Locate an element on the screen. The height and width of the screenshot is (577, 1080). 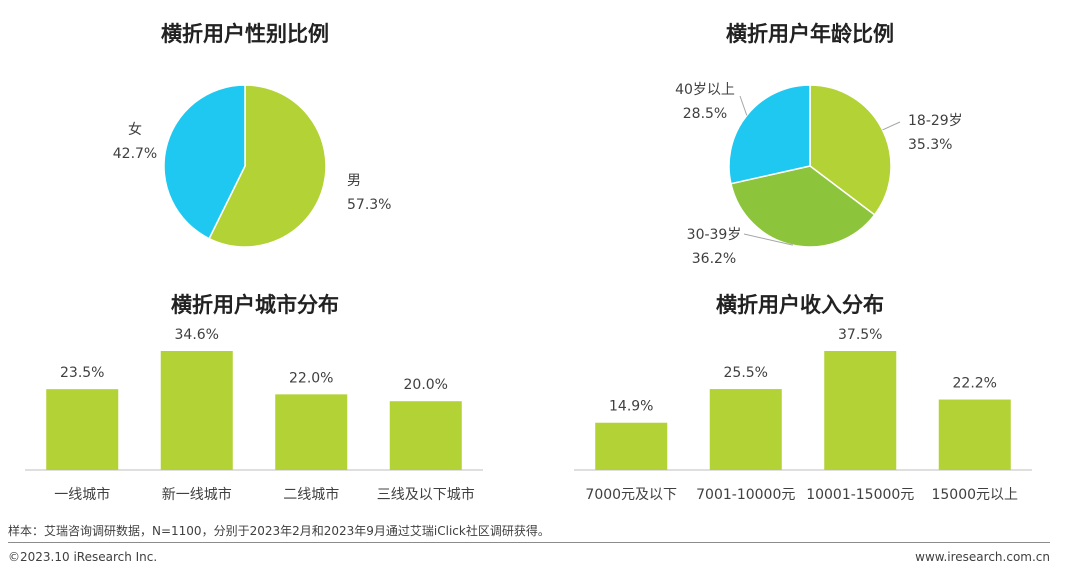
bar2-value-1: 34.6% is located at coordinates (197, 335).